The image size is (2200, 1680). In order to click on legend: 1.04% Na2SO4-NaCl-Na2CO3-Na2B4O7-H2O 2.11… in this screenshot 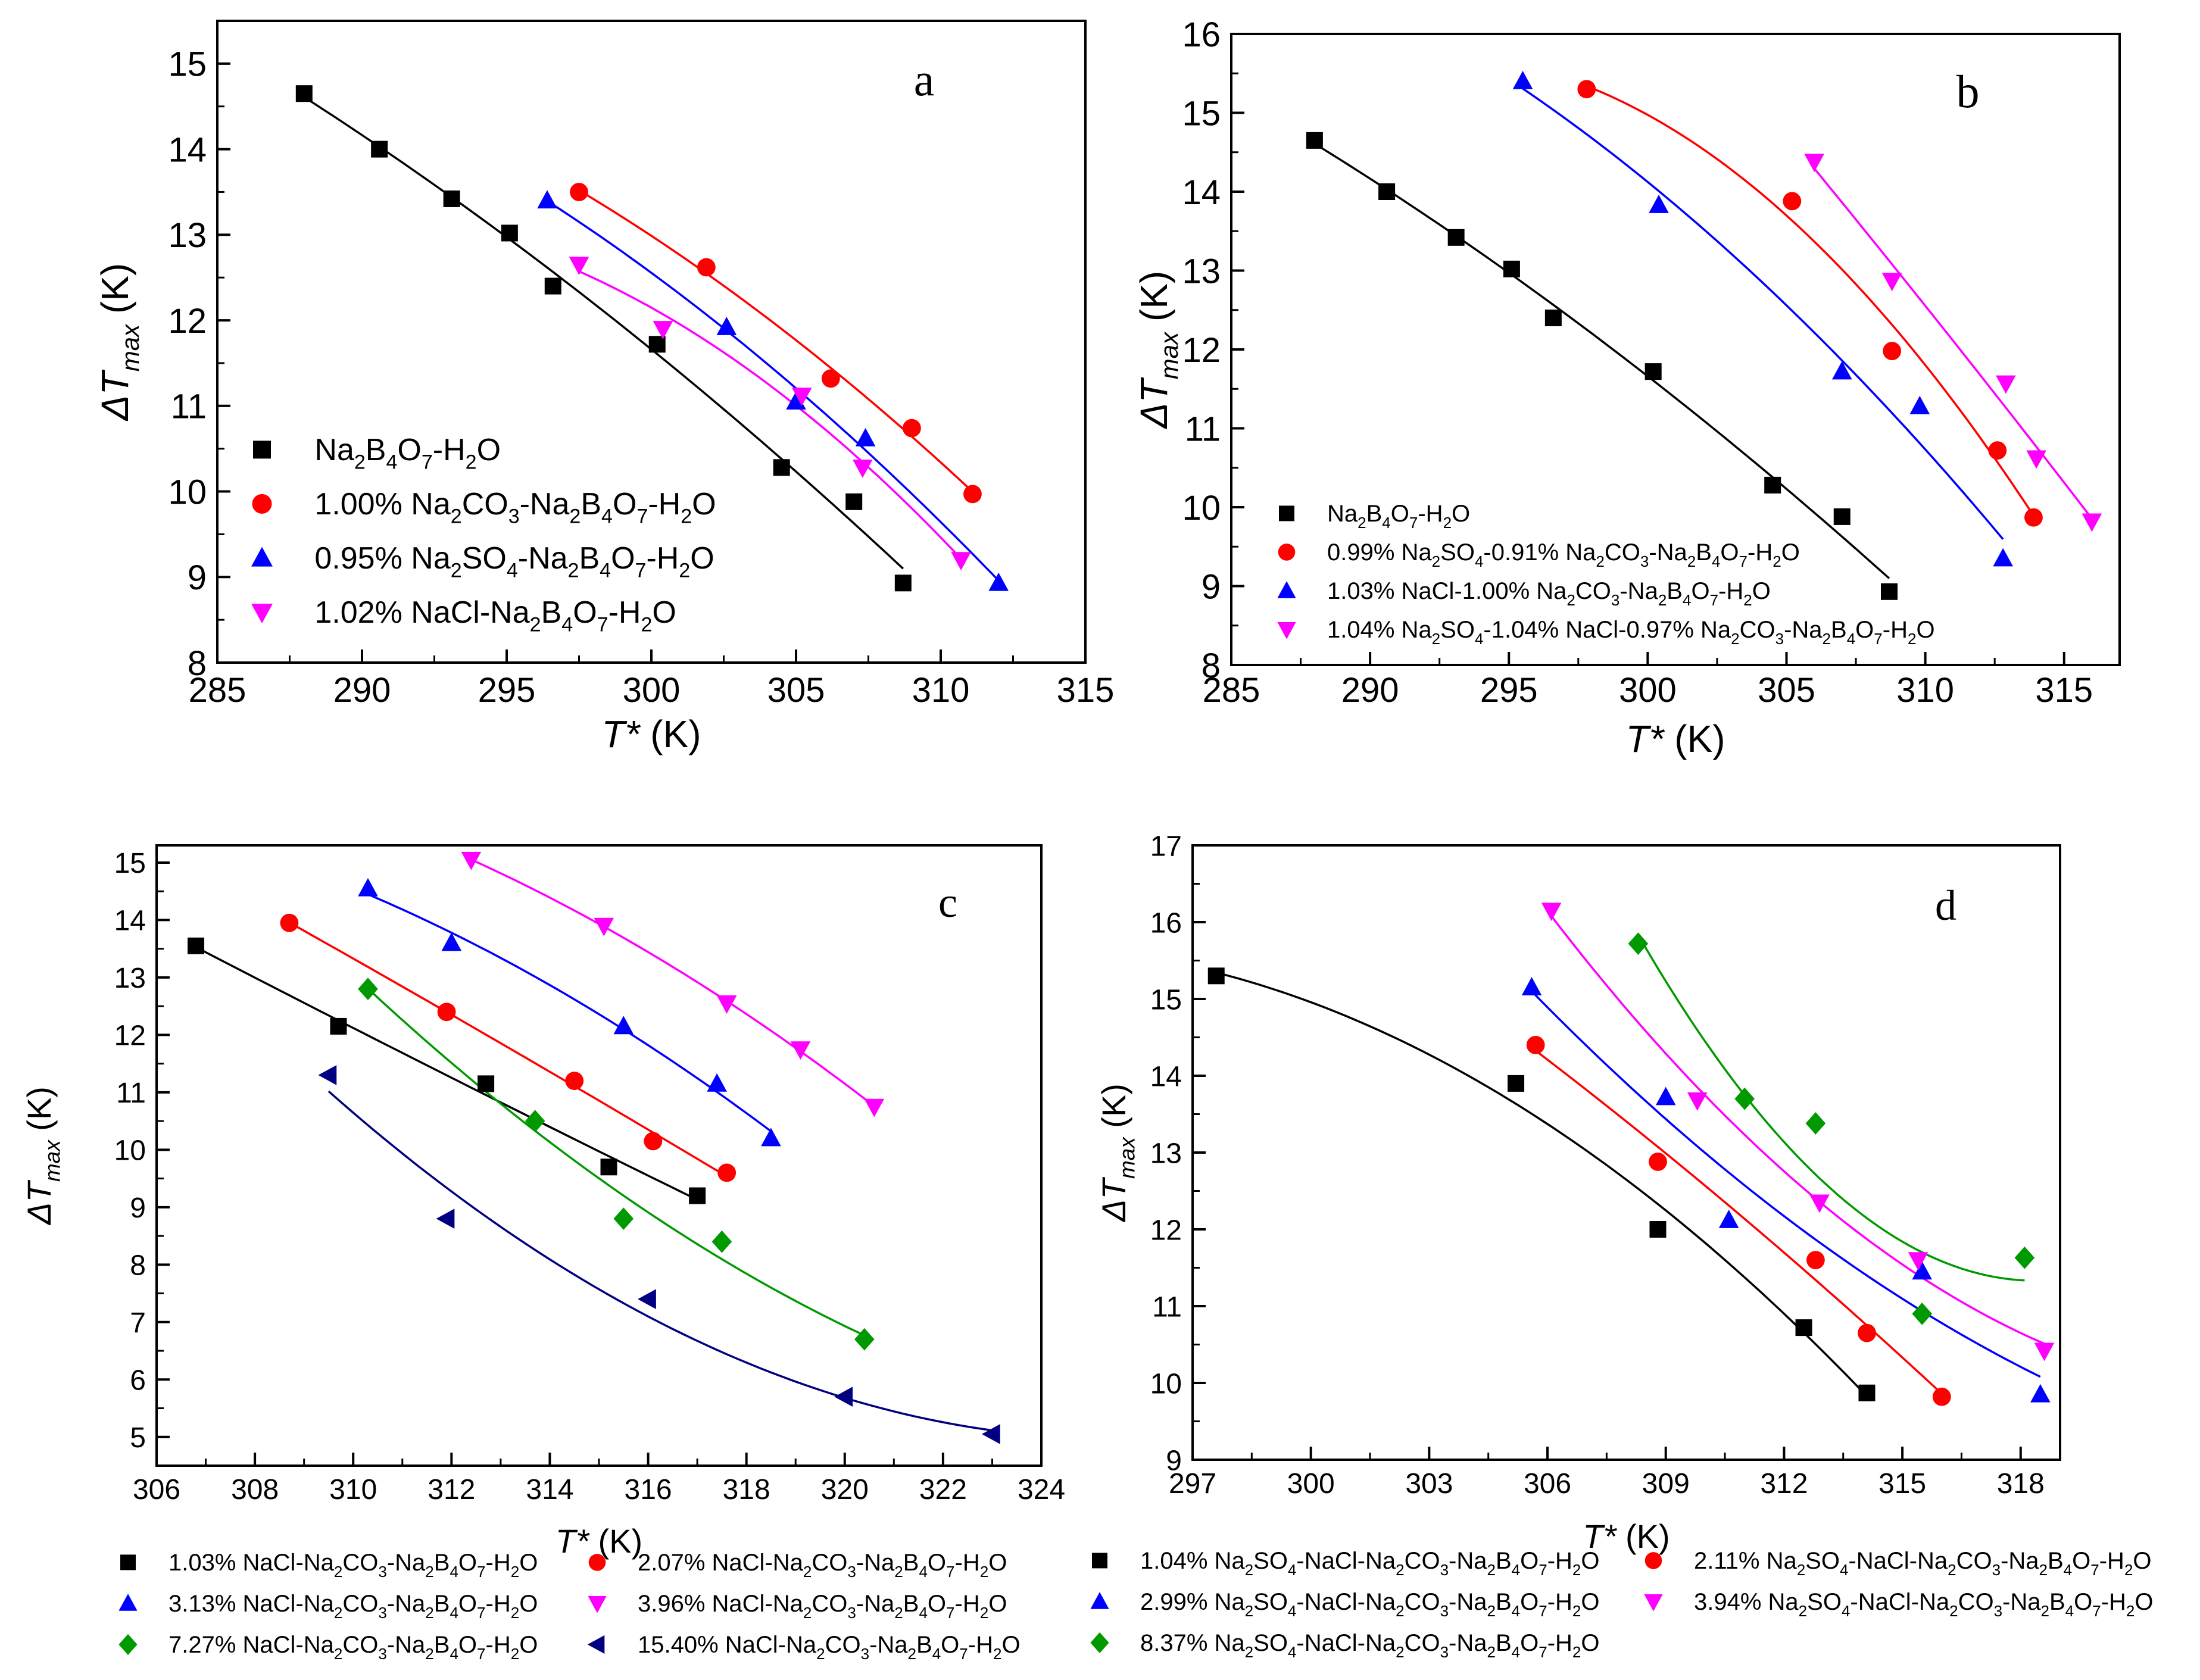, I will do `click(1622, 1605)`.